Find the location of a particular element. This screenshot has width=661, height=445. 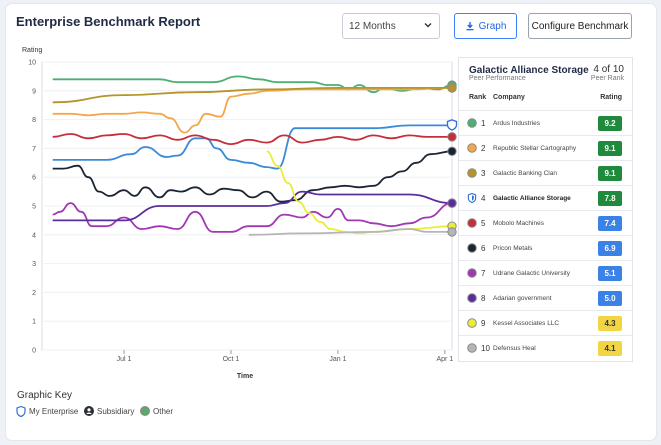

period-select-value: 12 Months is located at coordinates (372, 26).